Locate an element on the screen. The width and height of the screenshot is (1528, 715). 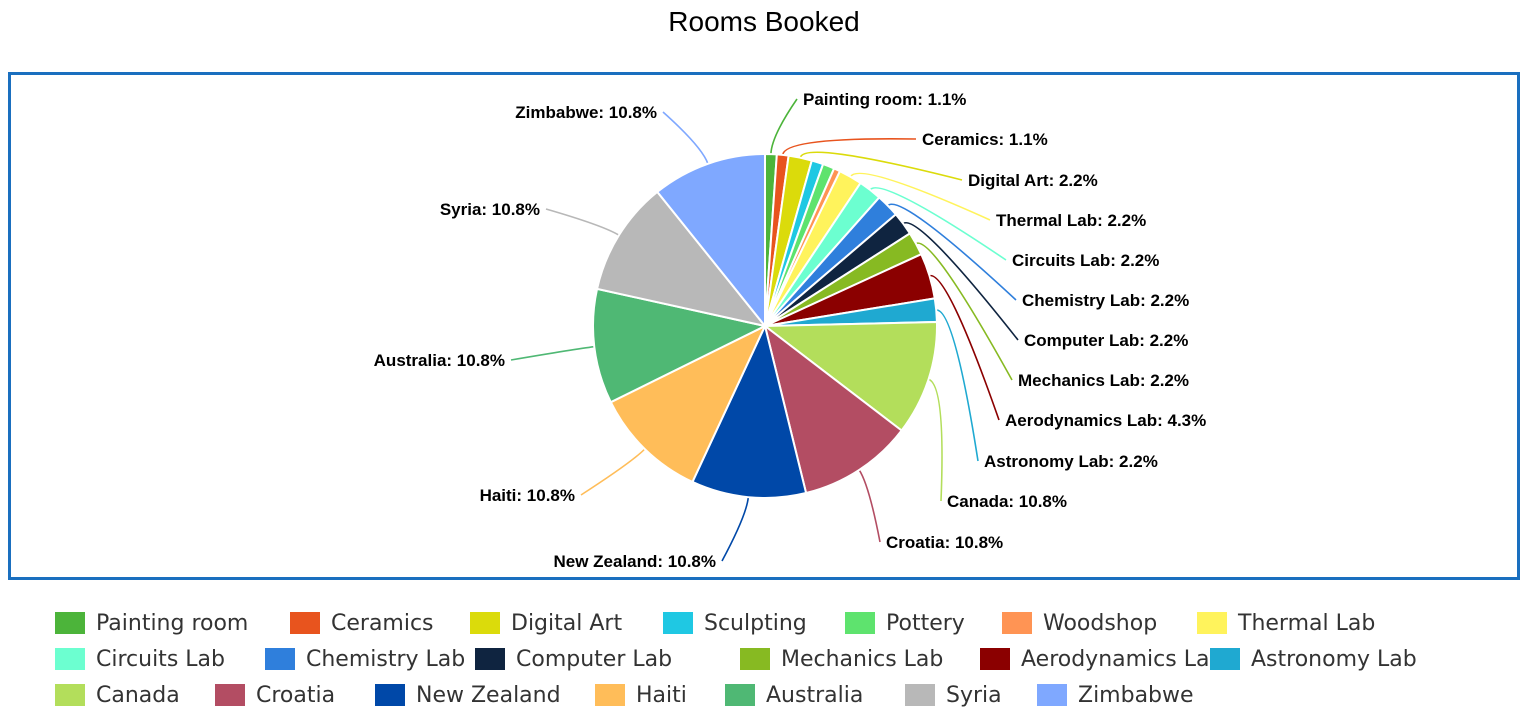
leader-line-haiti is located at coordinates (613, 472).